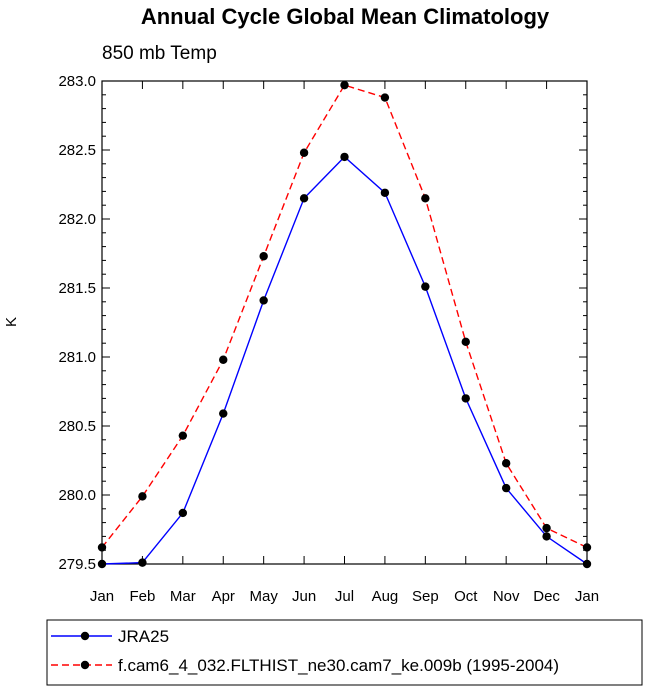 The height and width of the screenshot is (691, 648). What do you see at coordinates (263, 596) in the screenshot?
I see `x-tick-label: May` at bounding box center [263, 596].